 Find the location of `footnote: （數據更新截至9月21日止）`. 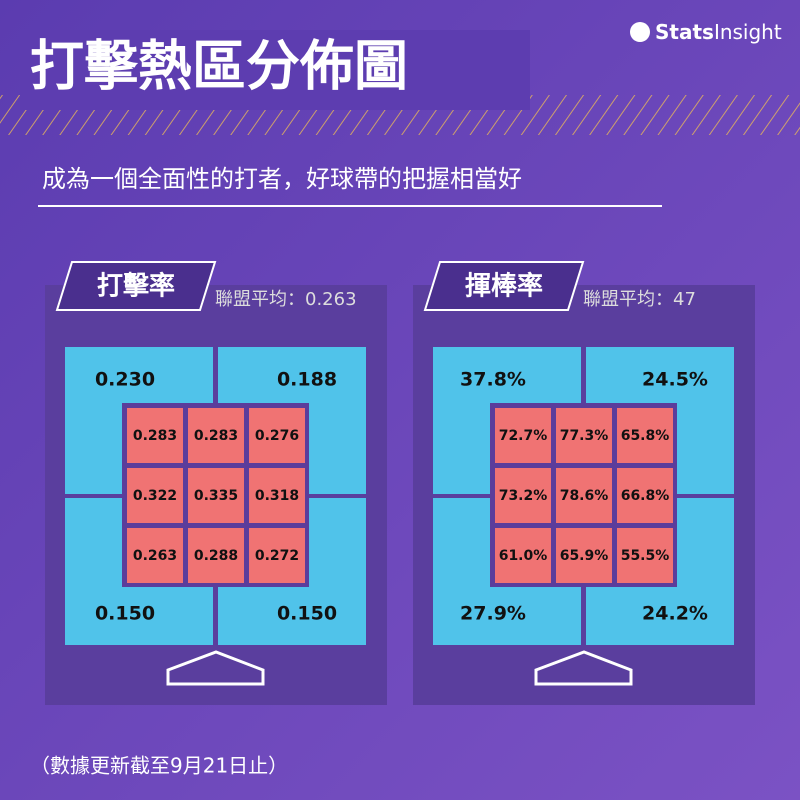

footnote: （數據更新截至9月21日止） is located at coordinates (159, 766).